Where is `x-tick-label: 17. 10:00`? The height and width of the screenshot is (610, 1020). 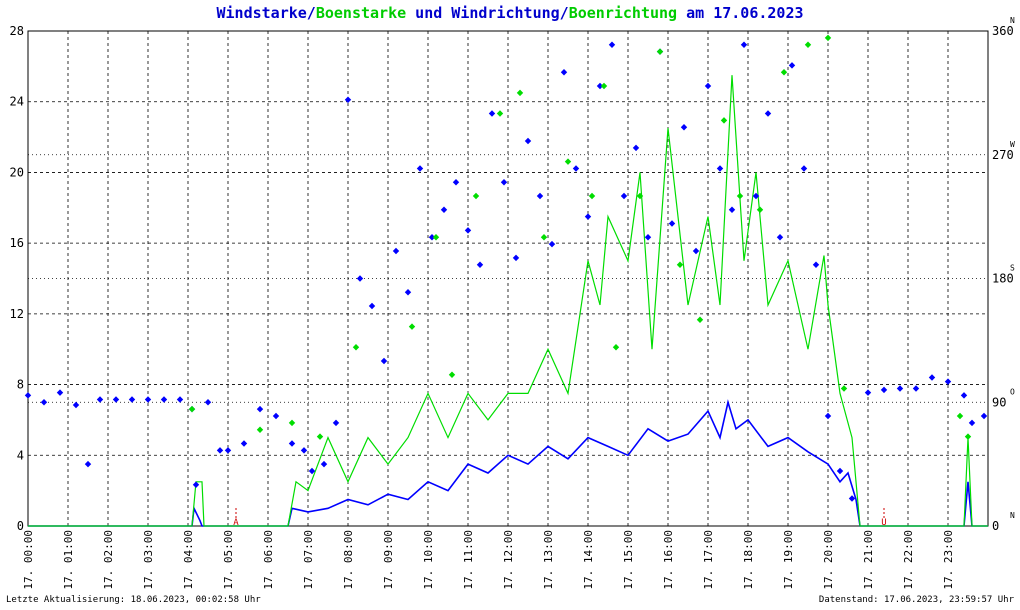 x-tick-label: 17. 10:00 is located at coordinates (428, 560).